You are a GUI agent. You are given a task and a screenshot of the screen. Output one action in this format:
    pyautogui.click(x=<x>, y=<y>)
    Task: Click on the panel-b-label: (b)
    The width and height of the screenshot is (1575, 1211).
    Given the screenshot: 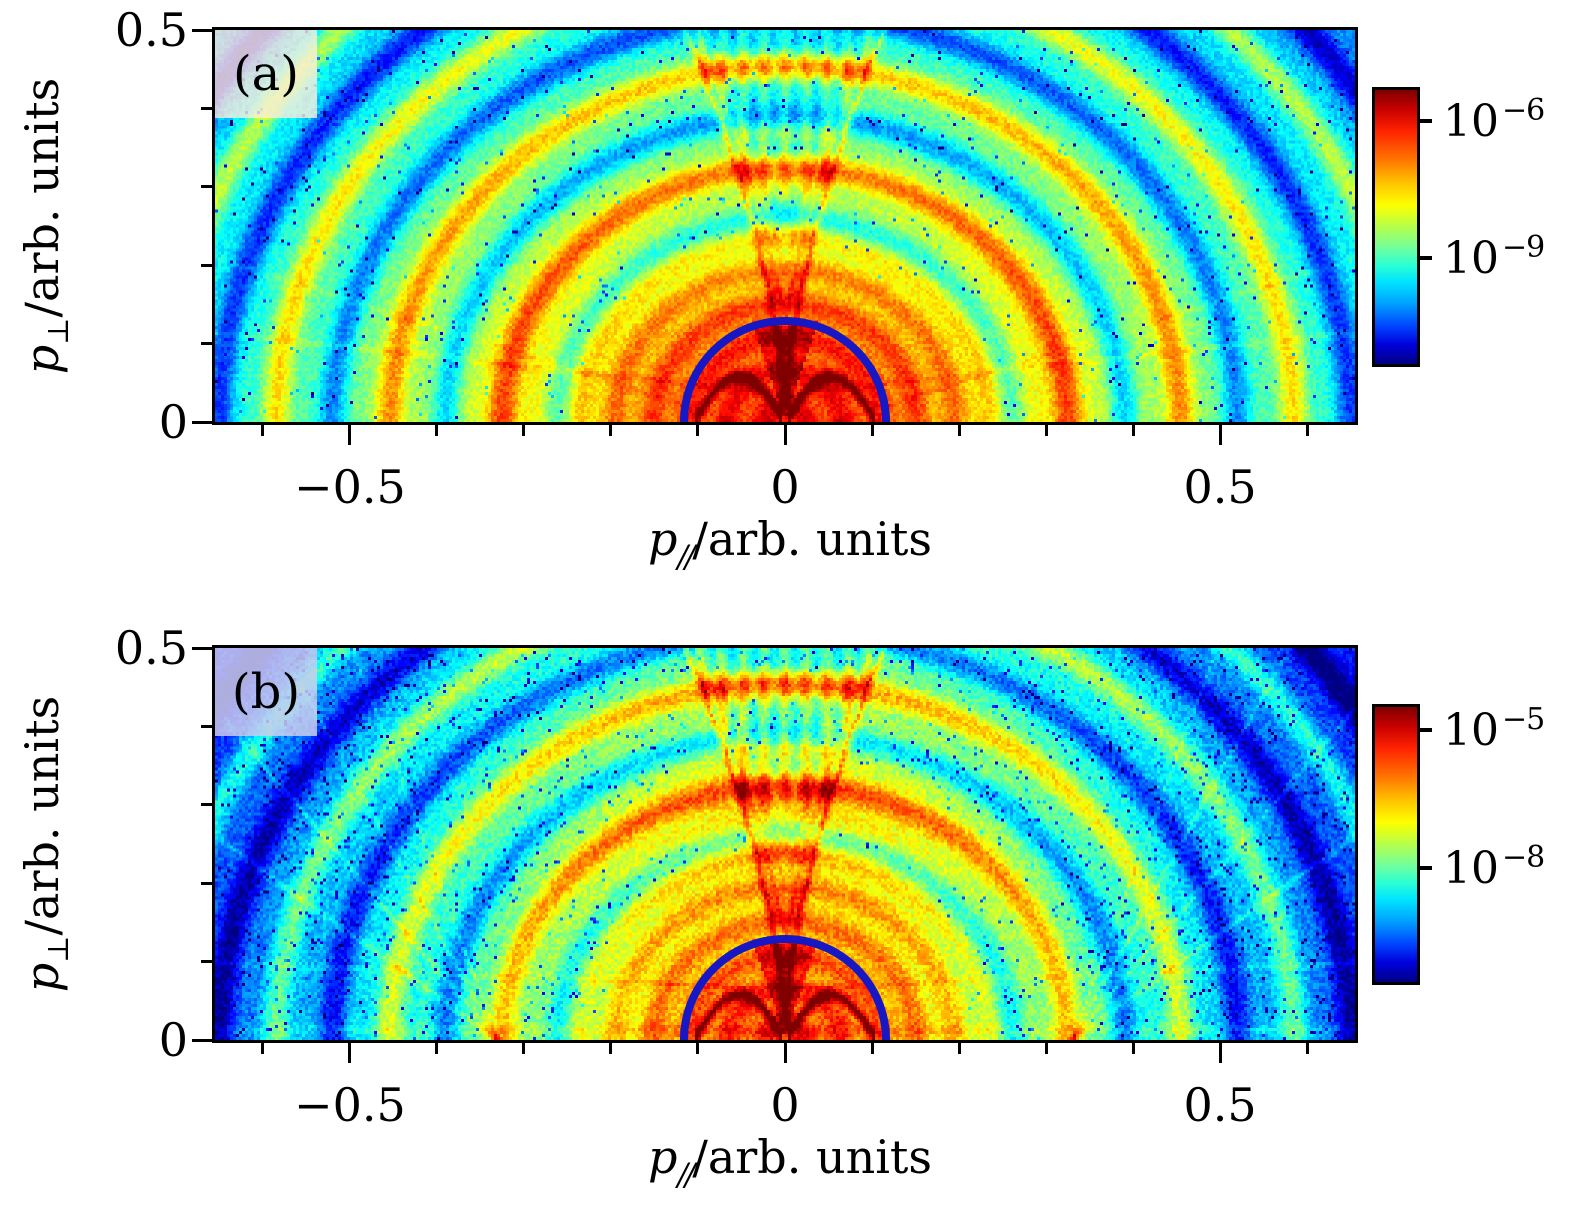 What is the action you would take?
    pyautogui.click(x=266, y=692)
    